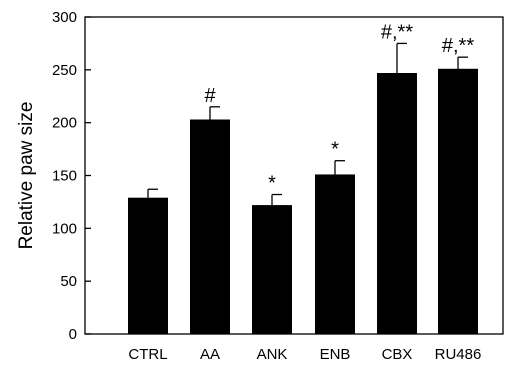 This screenshot has height=365, width=526. What do you see at coordinates (210, 96) in the screenshot?
I see `significance-annotation: #` at bounding box center [210, 96].